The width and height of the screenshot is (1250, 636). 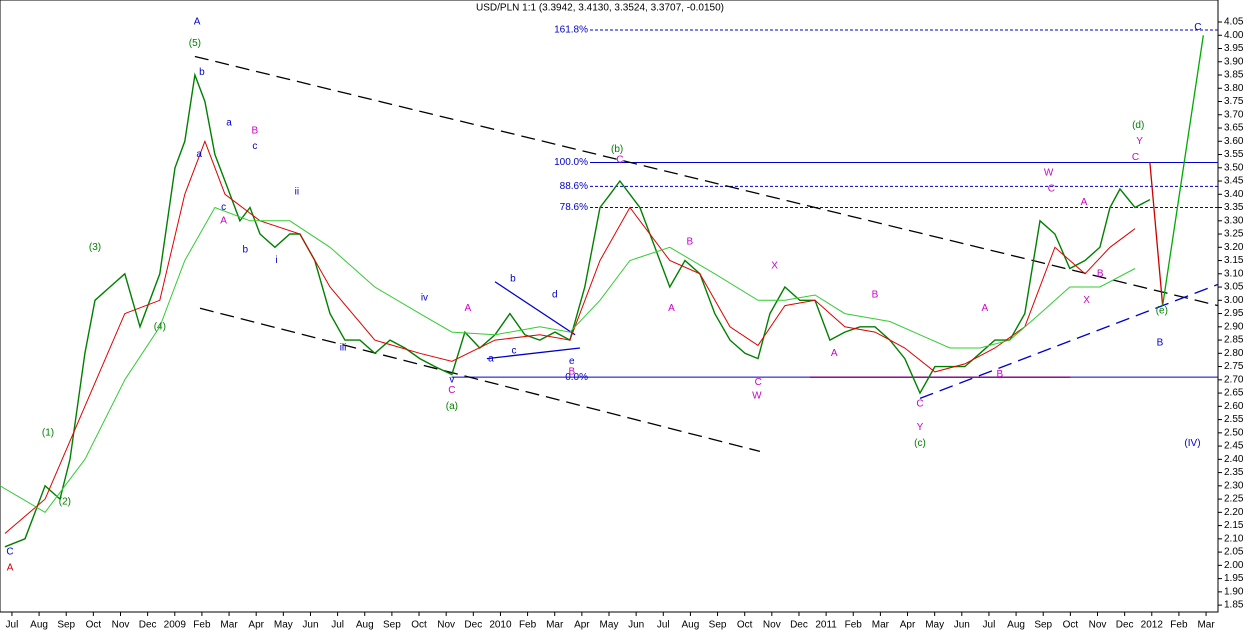 What do you see at coordinates (65, 501) in the screenshot?
I see `wave-label: (2)` at bounding box center [65, 501].